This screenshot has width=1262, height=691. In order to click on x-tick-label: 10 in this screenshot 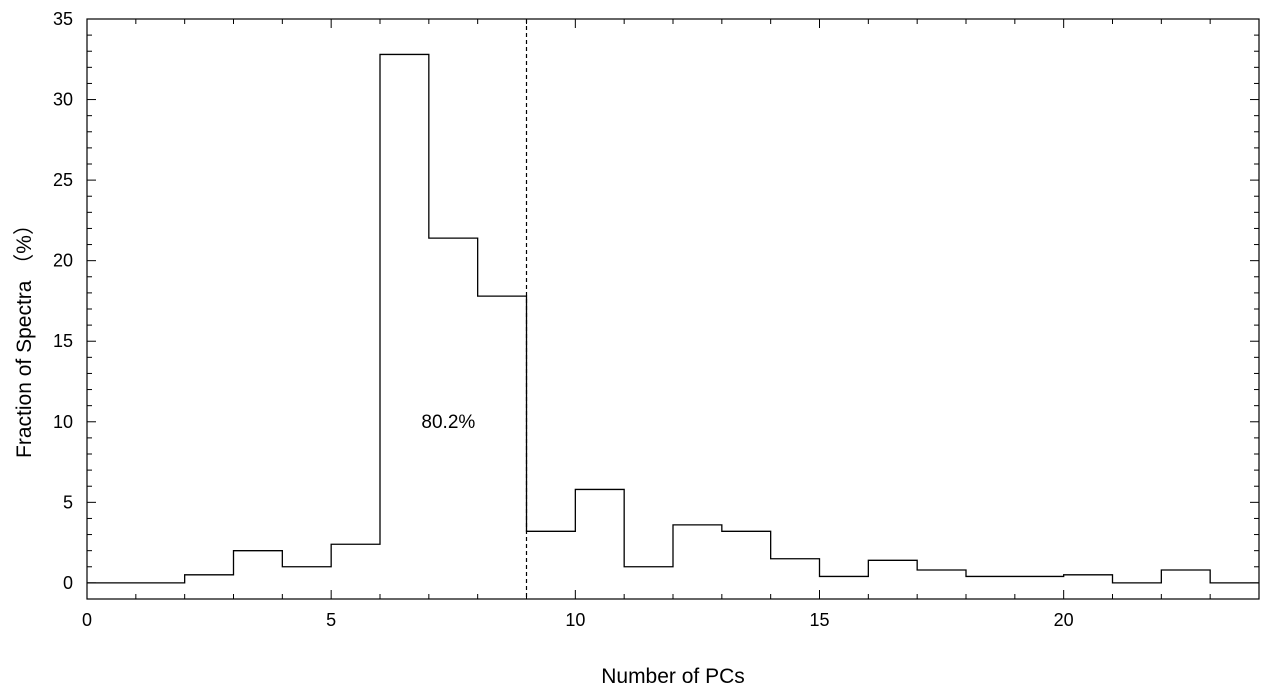, I will do `click(575, 620)`.